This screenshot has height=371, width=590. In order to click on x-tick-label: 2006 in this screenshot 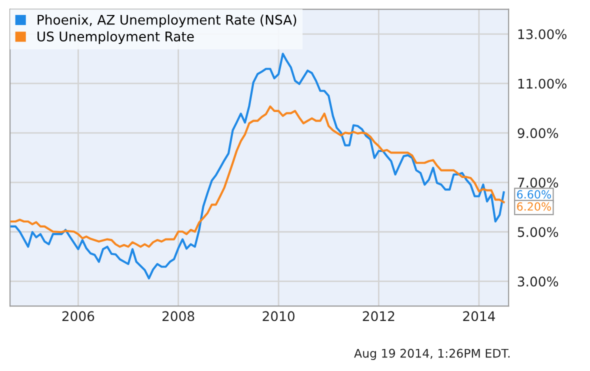, I will do `click(78, 316)`.